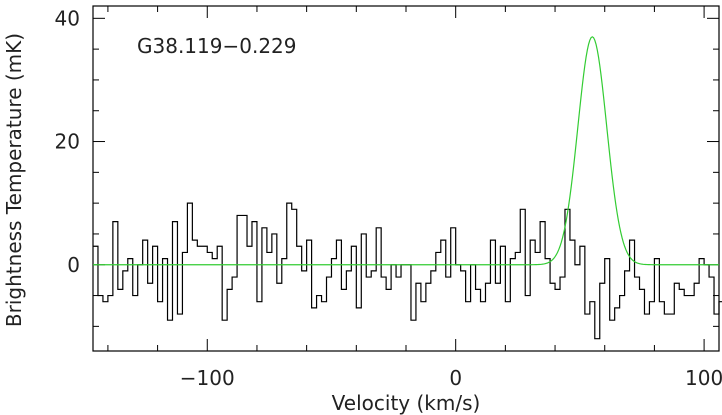 Image resolution: width=722 pixels, height=415 pixels. I want to click on y-tick-label: 40, so click(67, 18).